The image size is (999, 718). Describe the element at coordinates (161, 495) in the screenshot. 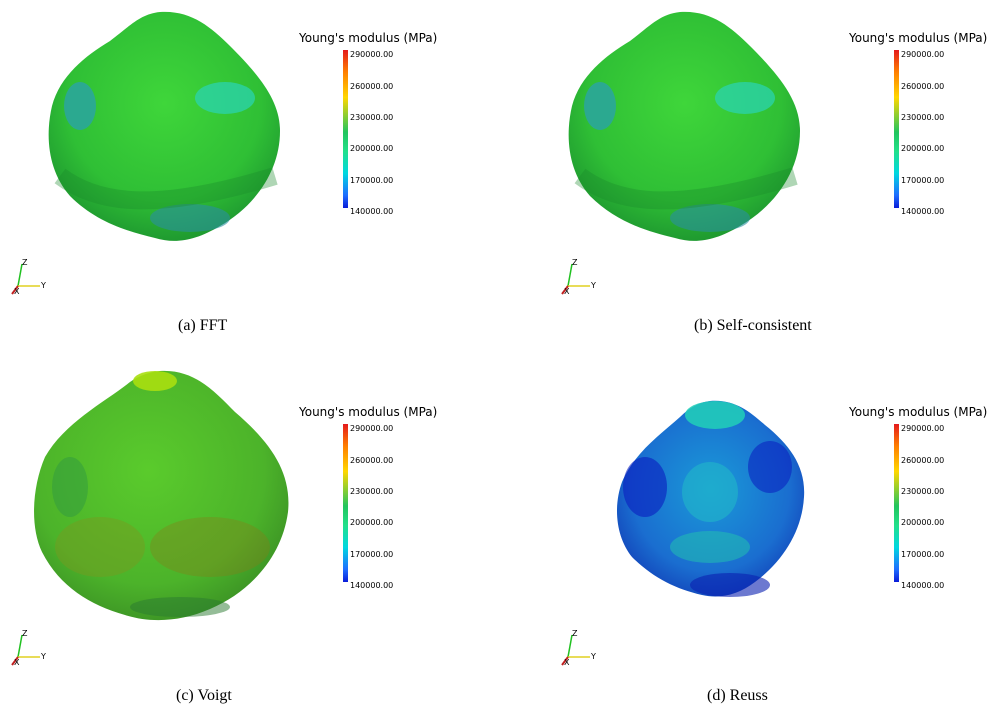

I see `modulus-surface-voigt` at that location.